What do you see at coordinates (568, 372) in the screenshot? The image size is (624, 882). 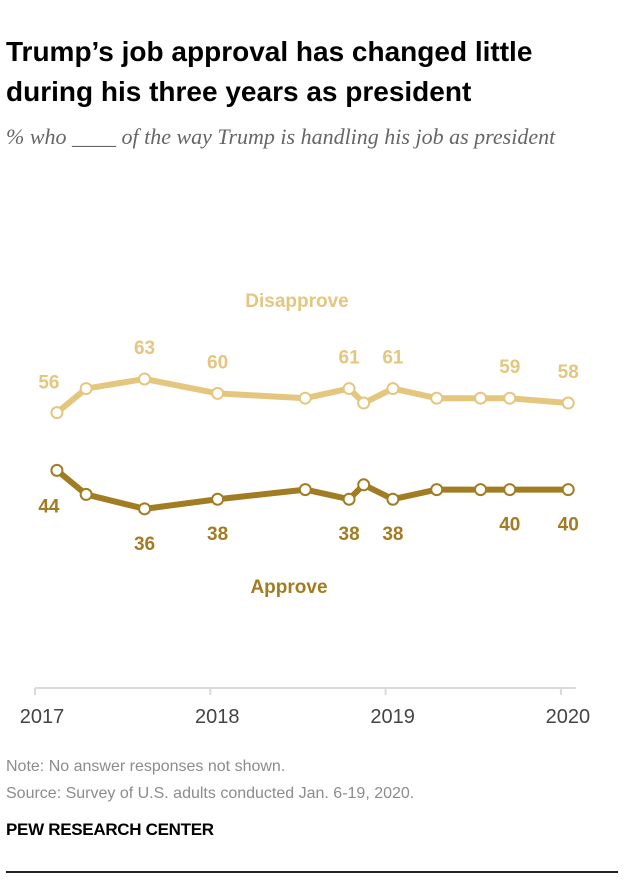 I see `data-label-disapprove: 58` at bounding box center [568, 372].